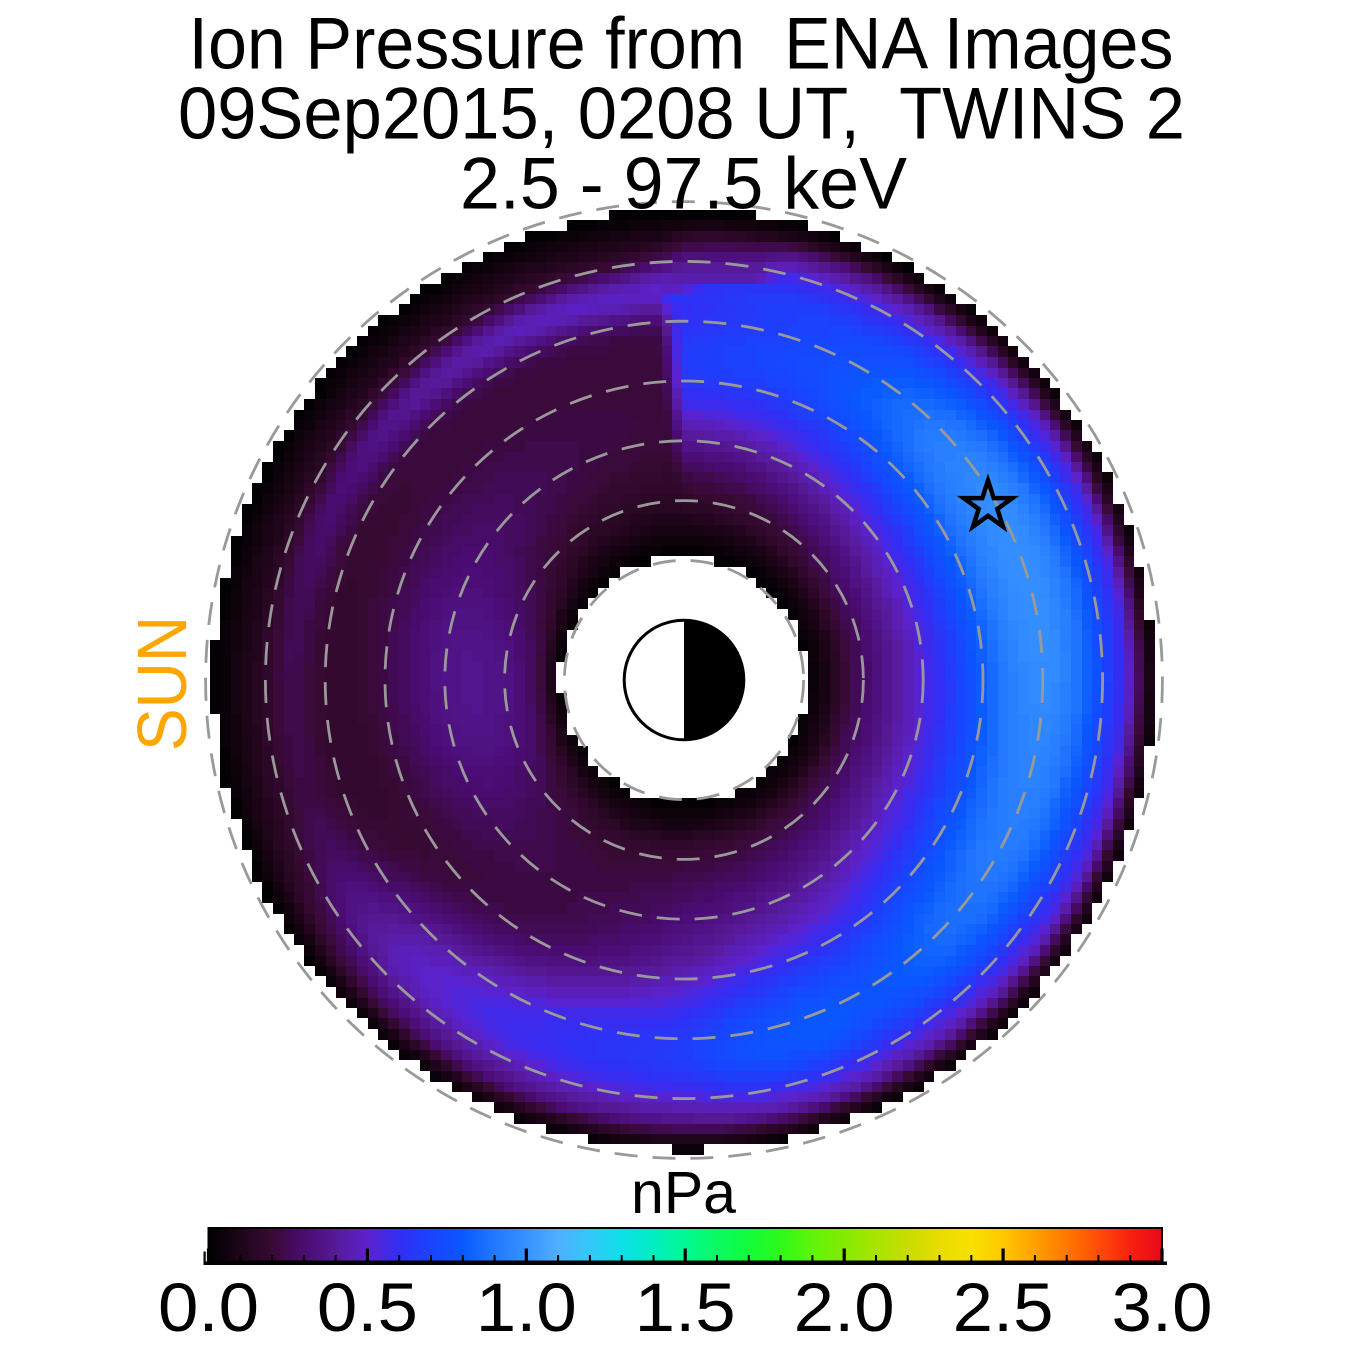 This screenshot has height=1365, width=1365. What do you see at coordinates (681, 114) in the screenshot?
I see `svg-text: 09Sep2015, 0208 UT, TWINS 2` at bounding box center [681, 114].